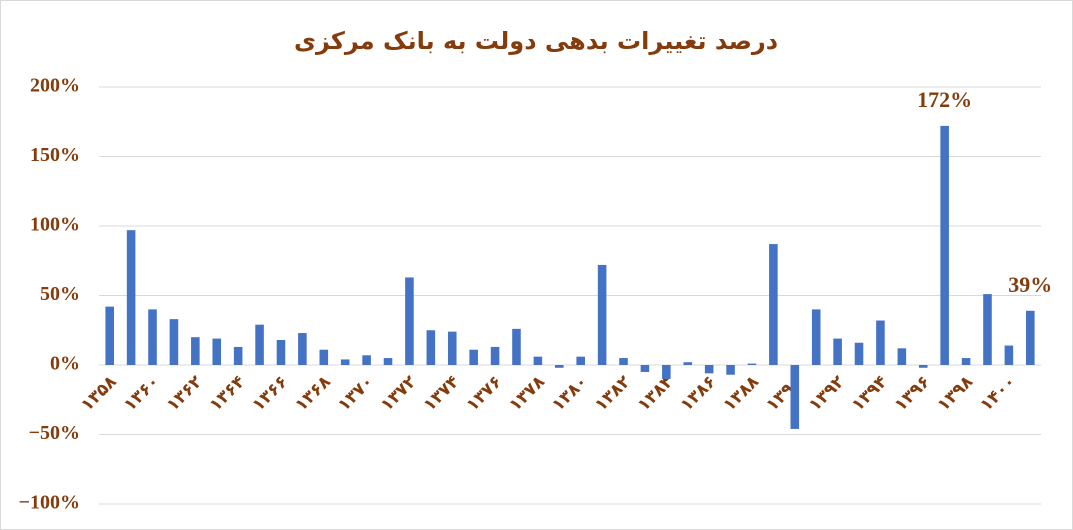  I want to click on y-tick-label: 200%, so click(55, 86).